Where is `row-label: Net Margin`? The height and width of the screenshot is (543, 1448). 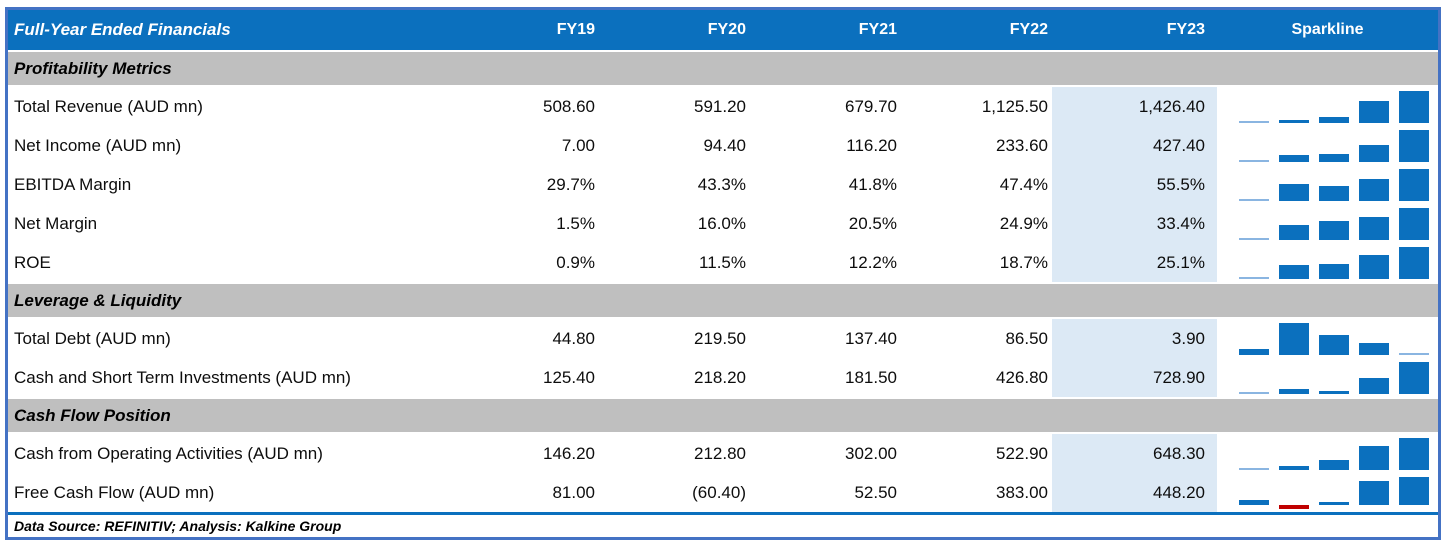
row-label: Net Margin is located at coordinates (56, 223).